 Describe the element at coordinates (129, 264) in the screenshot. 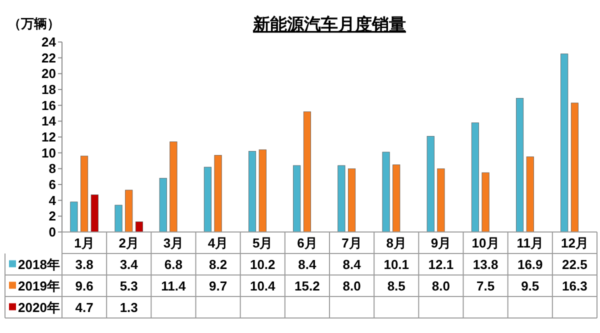

I see `data-label: 3.4` at that location.